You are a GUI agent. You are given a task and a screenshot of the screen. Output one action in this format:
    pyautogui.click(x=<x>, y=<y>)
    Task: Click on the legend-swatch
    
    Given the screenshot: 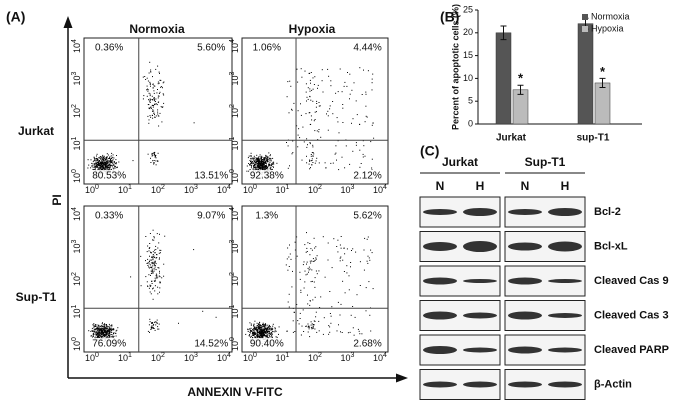 What is the action you would take?
    pyautogui.click(x=585, y=29)
    